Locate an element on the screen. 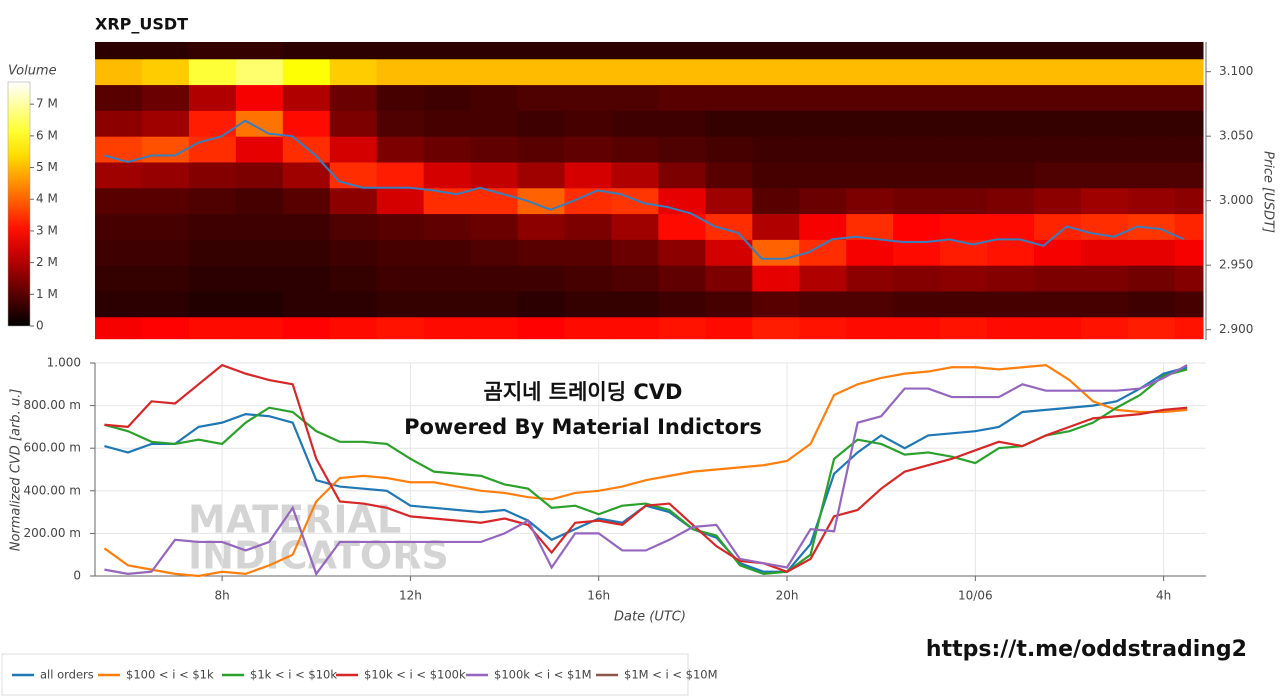  x-tick-label: 12h is located at coordinates (410, 596).